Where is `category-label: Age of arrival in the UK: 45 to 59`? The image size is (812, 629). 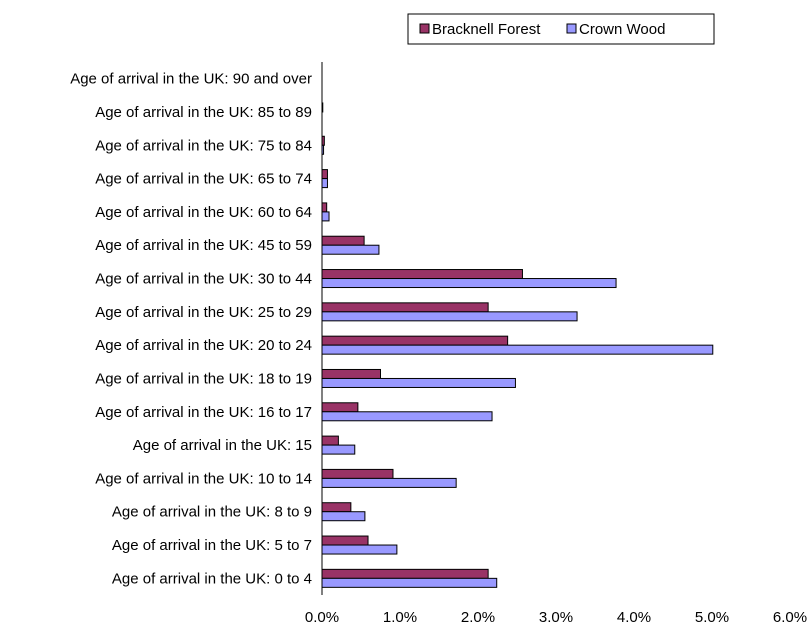 category-label: Age of arrival in the UK: 45 to 59 is located at coordinates (203, 245).